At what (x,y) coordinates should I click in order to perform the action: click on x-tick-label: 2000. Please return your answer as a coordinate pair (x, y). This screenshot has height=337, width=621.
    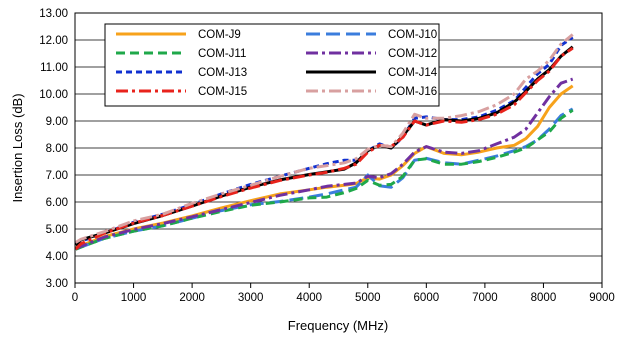
    Looking at the image, I should click on (192, 298).